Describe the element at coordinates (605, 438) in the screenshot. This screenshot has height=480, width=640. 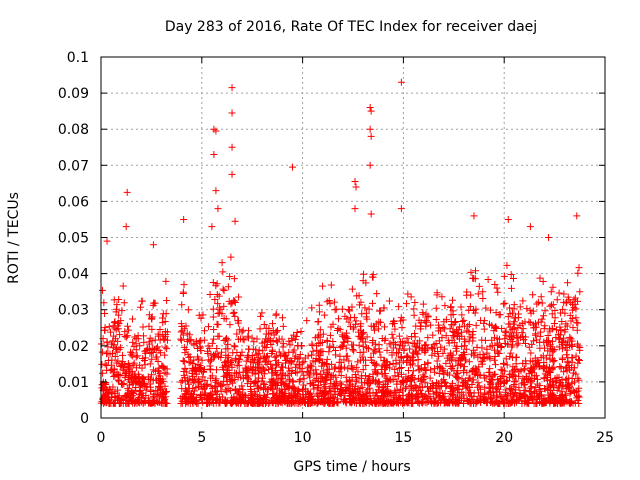
I see `x-tick-label: 25` at that location.